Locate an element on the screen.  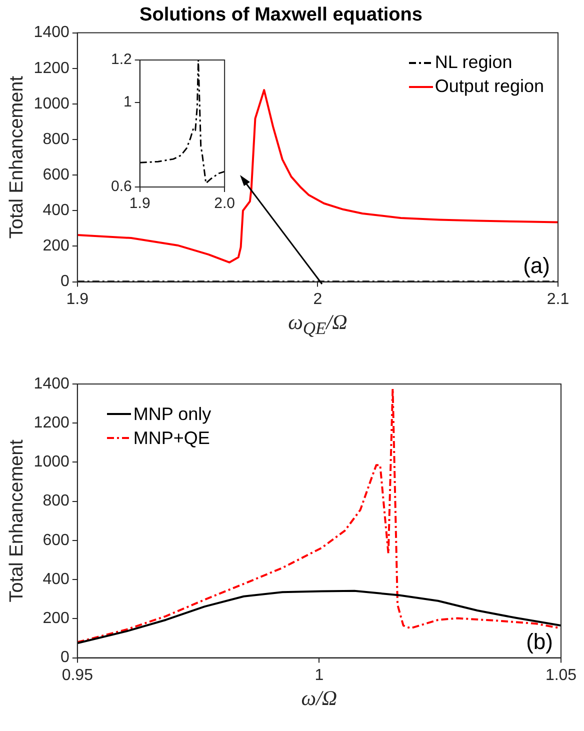
y-tick-label: 0.6 is located at coordinates (121, 187).